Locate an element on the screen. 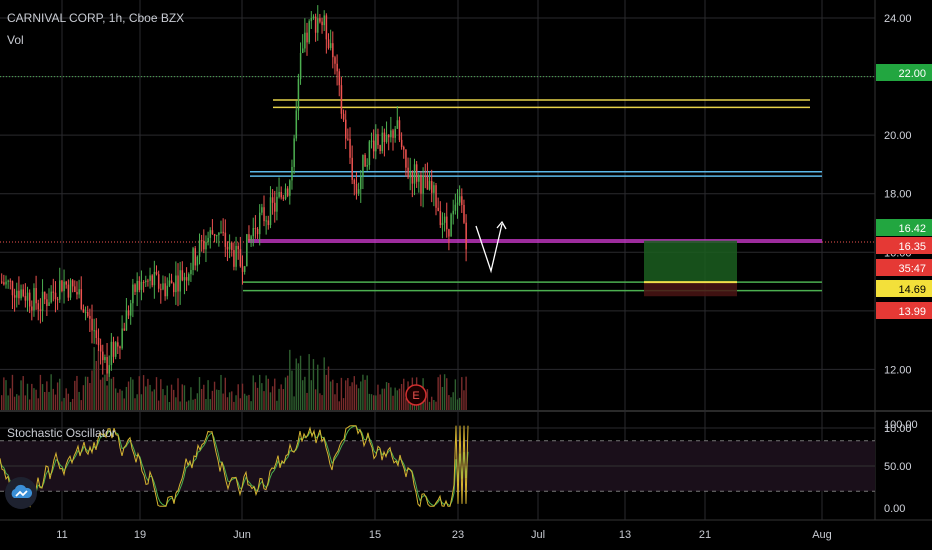  projection-arrow is located at coordinates (491, 247).